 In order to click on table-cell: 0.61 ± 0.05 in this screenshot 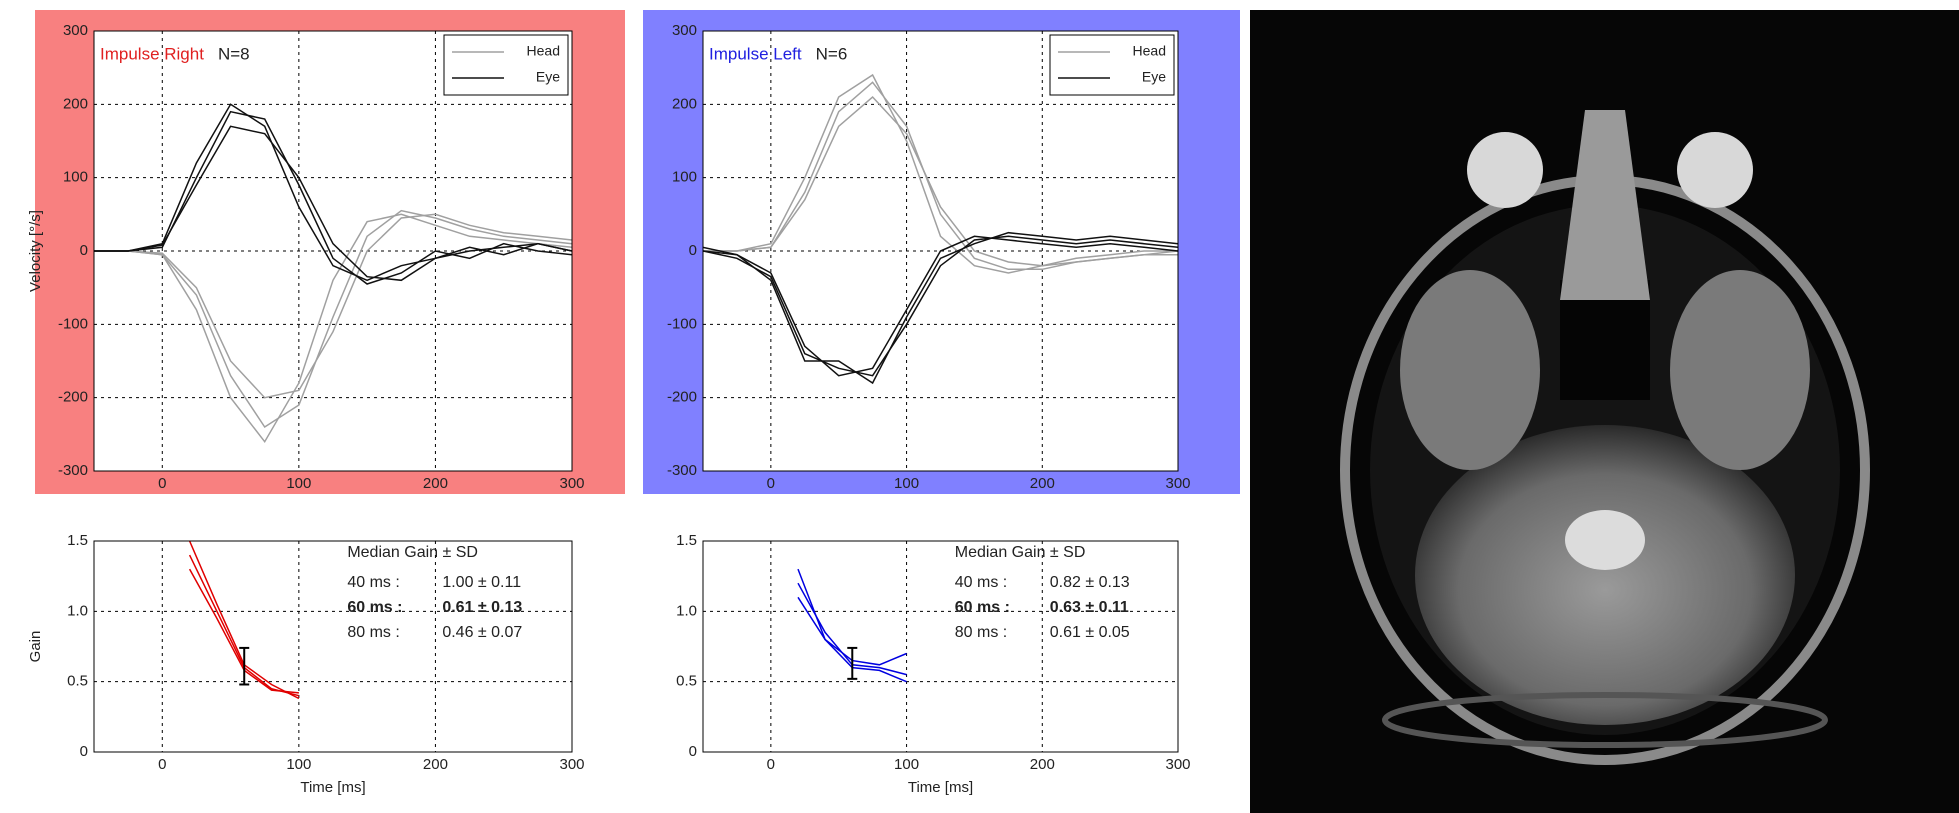, I will do `click(1090, 632)`.